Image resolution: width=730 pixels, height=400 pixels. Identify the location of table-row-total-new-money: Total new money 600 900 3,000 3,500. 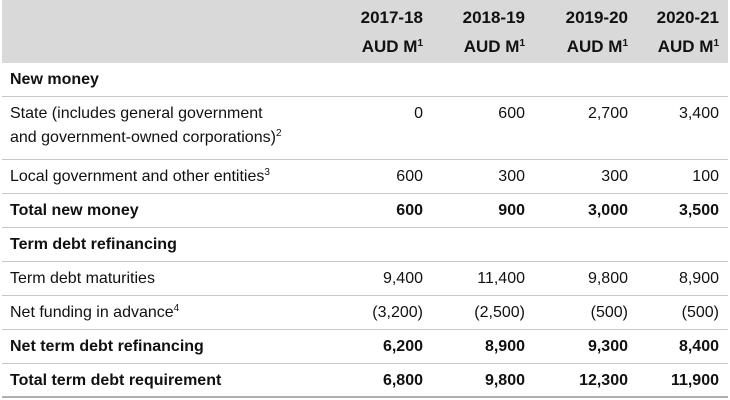
(365, 210).